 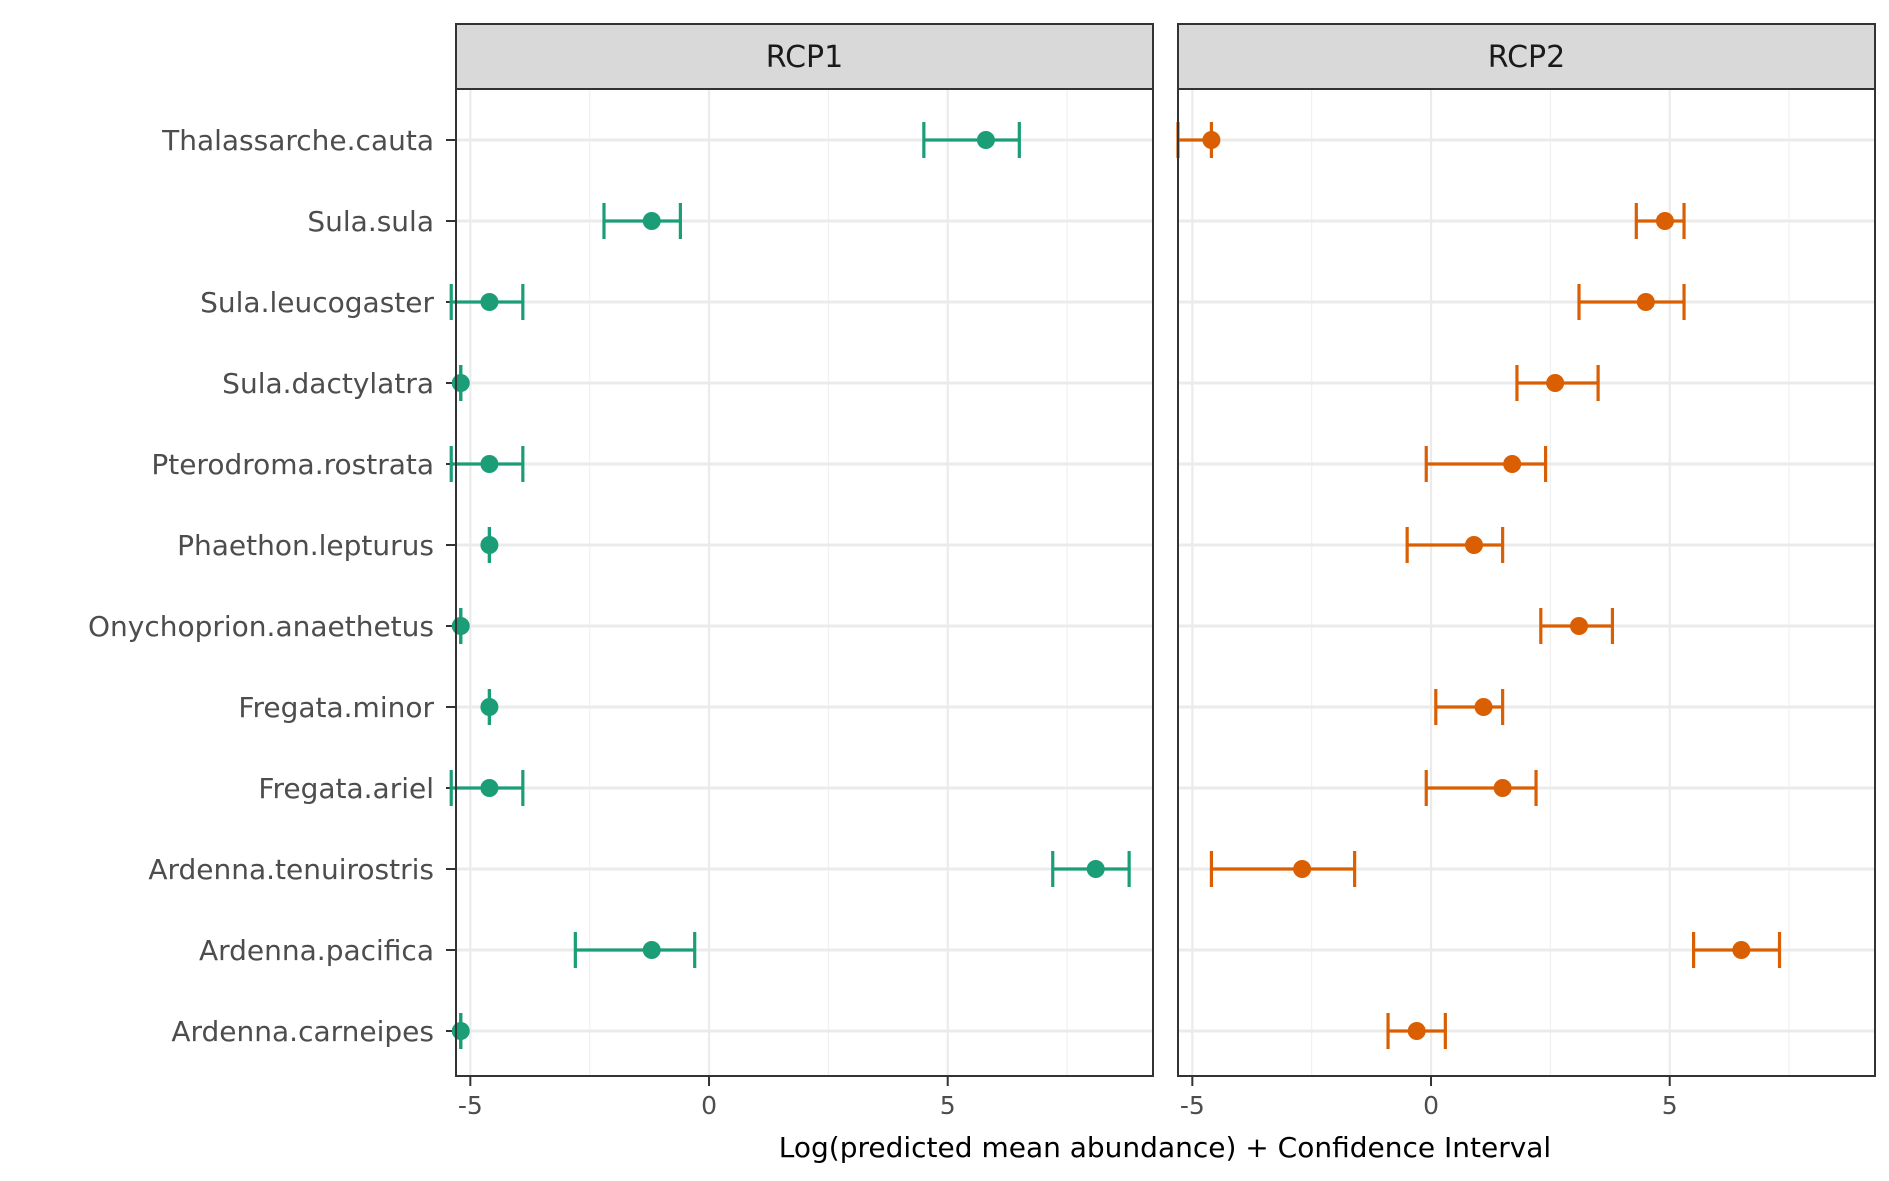 What do you see at coordinates (297, 140) in the screenshot?
I see `y-tick-label: Thalassarche.cauta` at bounding box center [297, 140].